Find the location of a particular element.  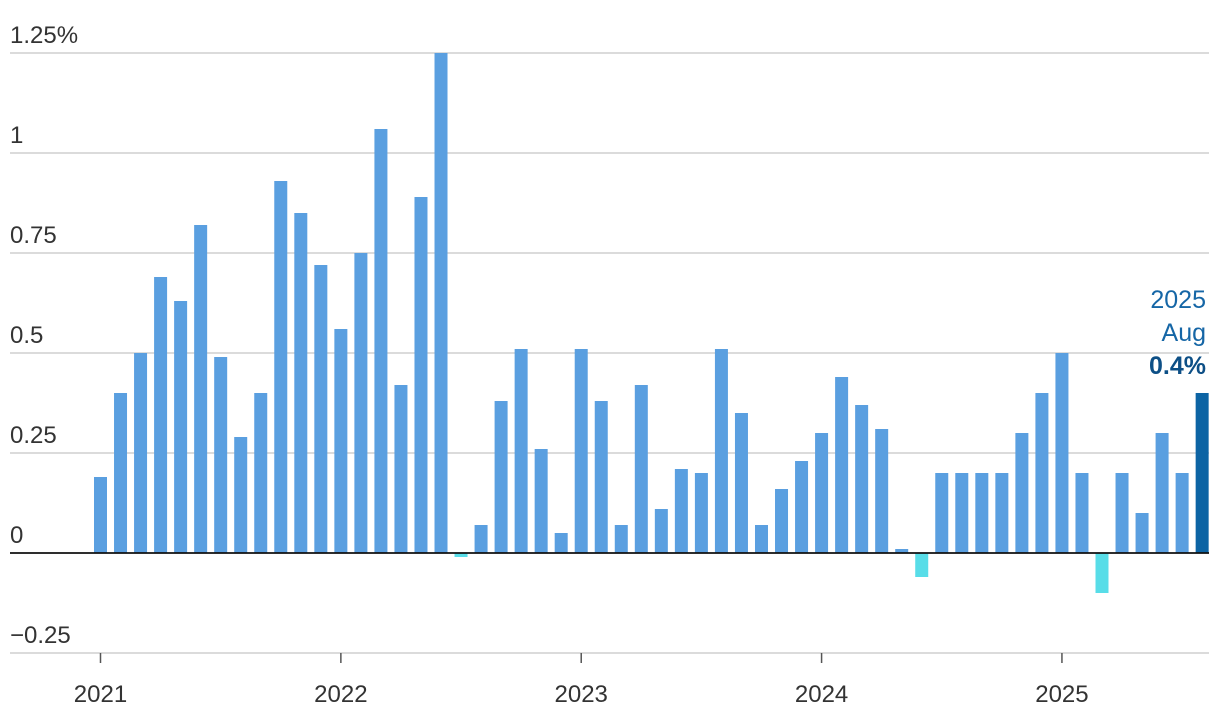

y-tick-label: −0.25 is located at coordinates (40, 635).